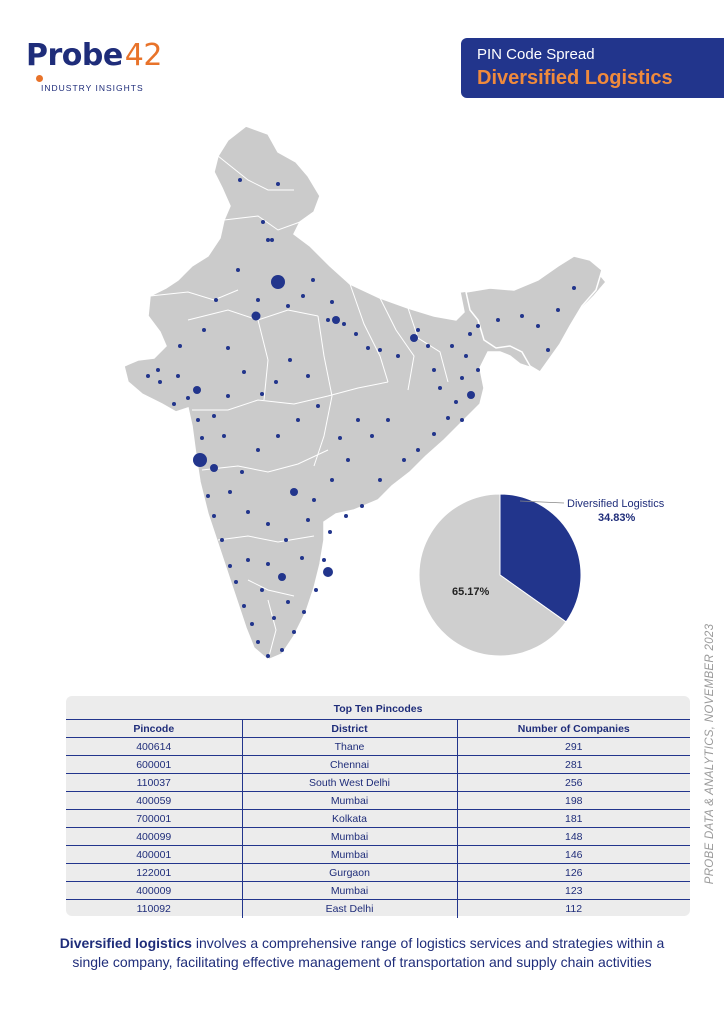 This screenshot has height=1024, width=724. Describe the element at coordinates (125, 943) in the screenshot. I see `description-bold: Diversified logistics` at that location.